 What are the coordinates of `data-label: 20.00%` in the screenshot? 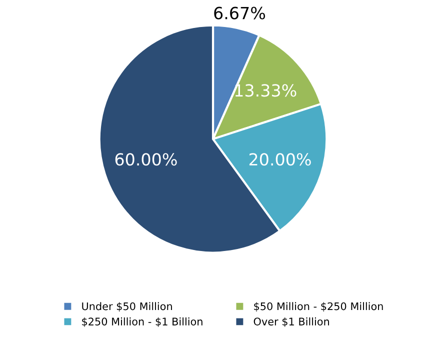 It's located at (280, 159).